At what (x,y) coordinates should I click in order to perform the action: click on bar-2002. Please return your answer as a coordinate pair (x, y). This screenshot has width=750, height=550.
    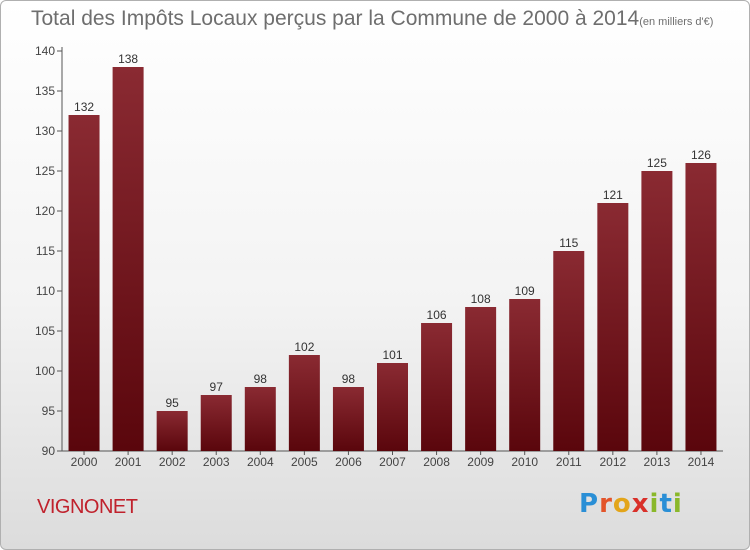
    Looking at the image, I should click on (172, 431).